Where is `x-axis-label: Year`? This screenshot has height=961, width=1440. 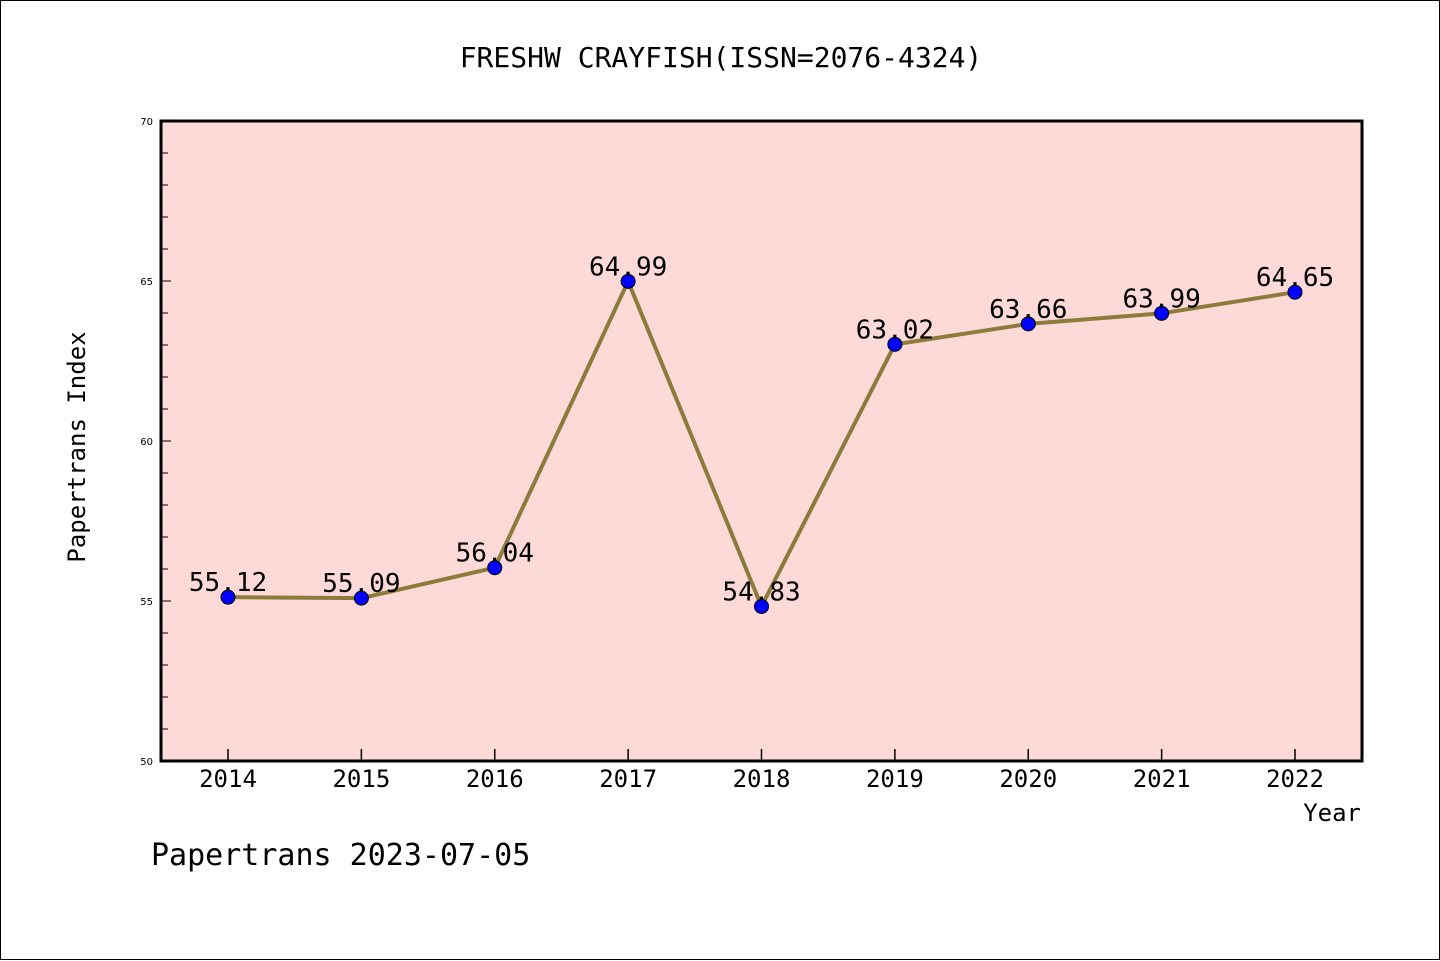 x-axis-label: Year is located at coordinates (1332, 813).